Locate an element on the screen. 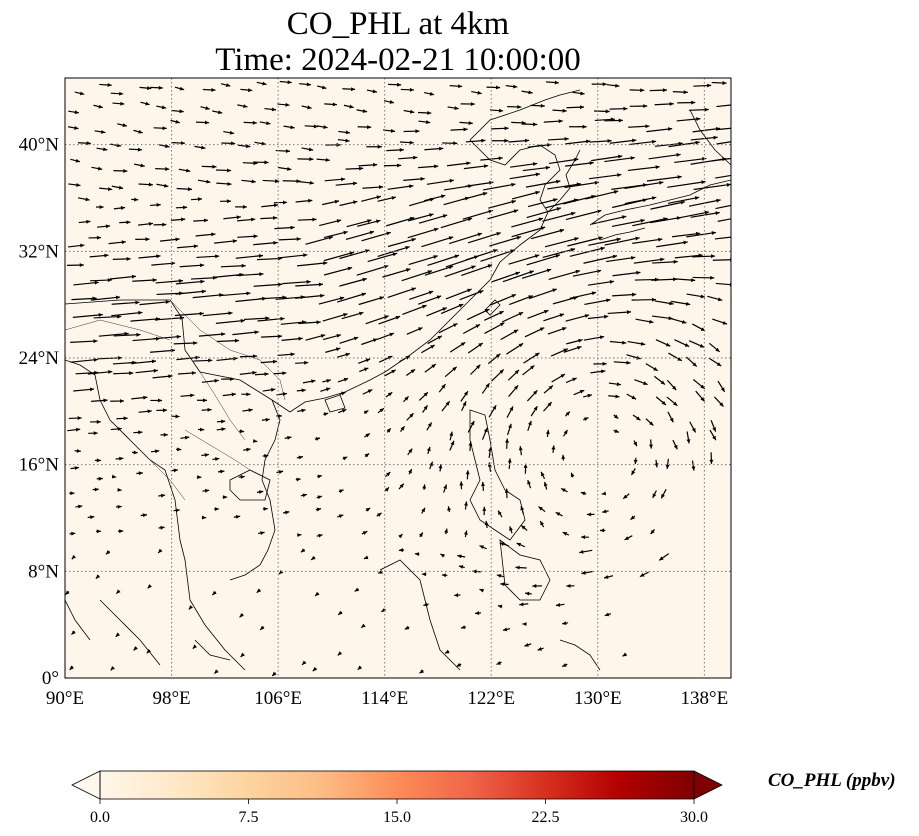 The width and height of the screenshot is (919, 836). colorbar-ticks: 0.0 7.5 15.0 22.5 30.0 is located at coordinates (399, 812).